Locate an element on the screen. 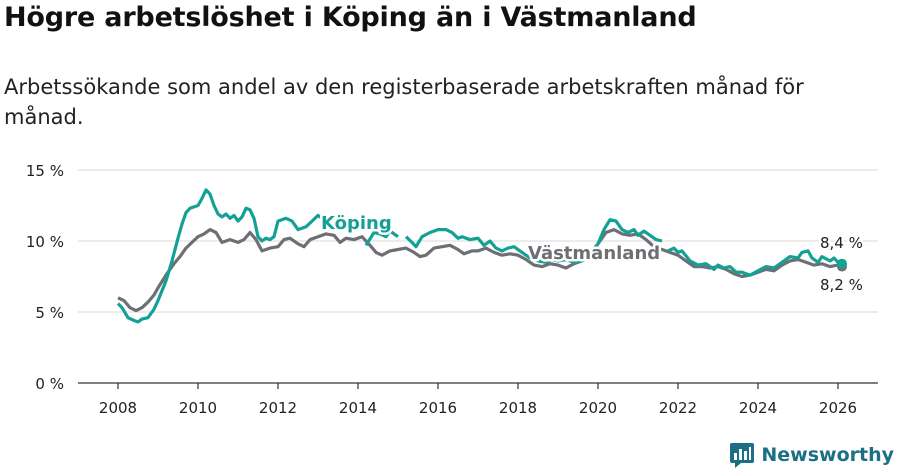  end-label-vastmanland-halo: 8,2 % is located at coordinates (841, 285).